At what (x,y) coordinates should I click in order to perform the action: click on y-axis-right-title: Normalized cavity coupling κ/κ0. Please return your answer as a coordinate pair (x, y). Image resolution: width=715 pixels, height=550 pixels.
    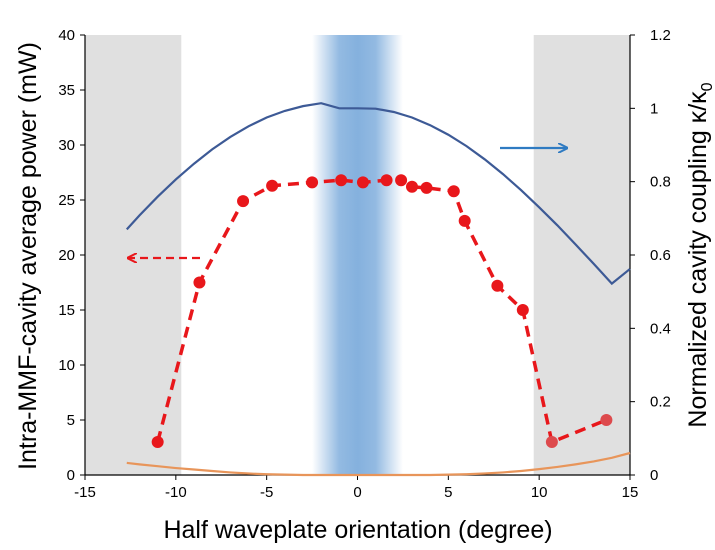
    Looking at the image, I should click on (699, 254).